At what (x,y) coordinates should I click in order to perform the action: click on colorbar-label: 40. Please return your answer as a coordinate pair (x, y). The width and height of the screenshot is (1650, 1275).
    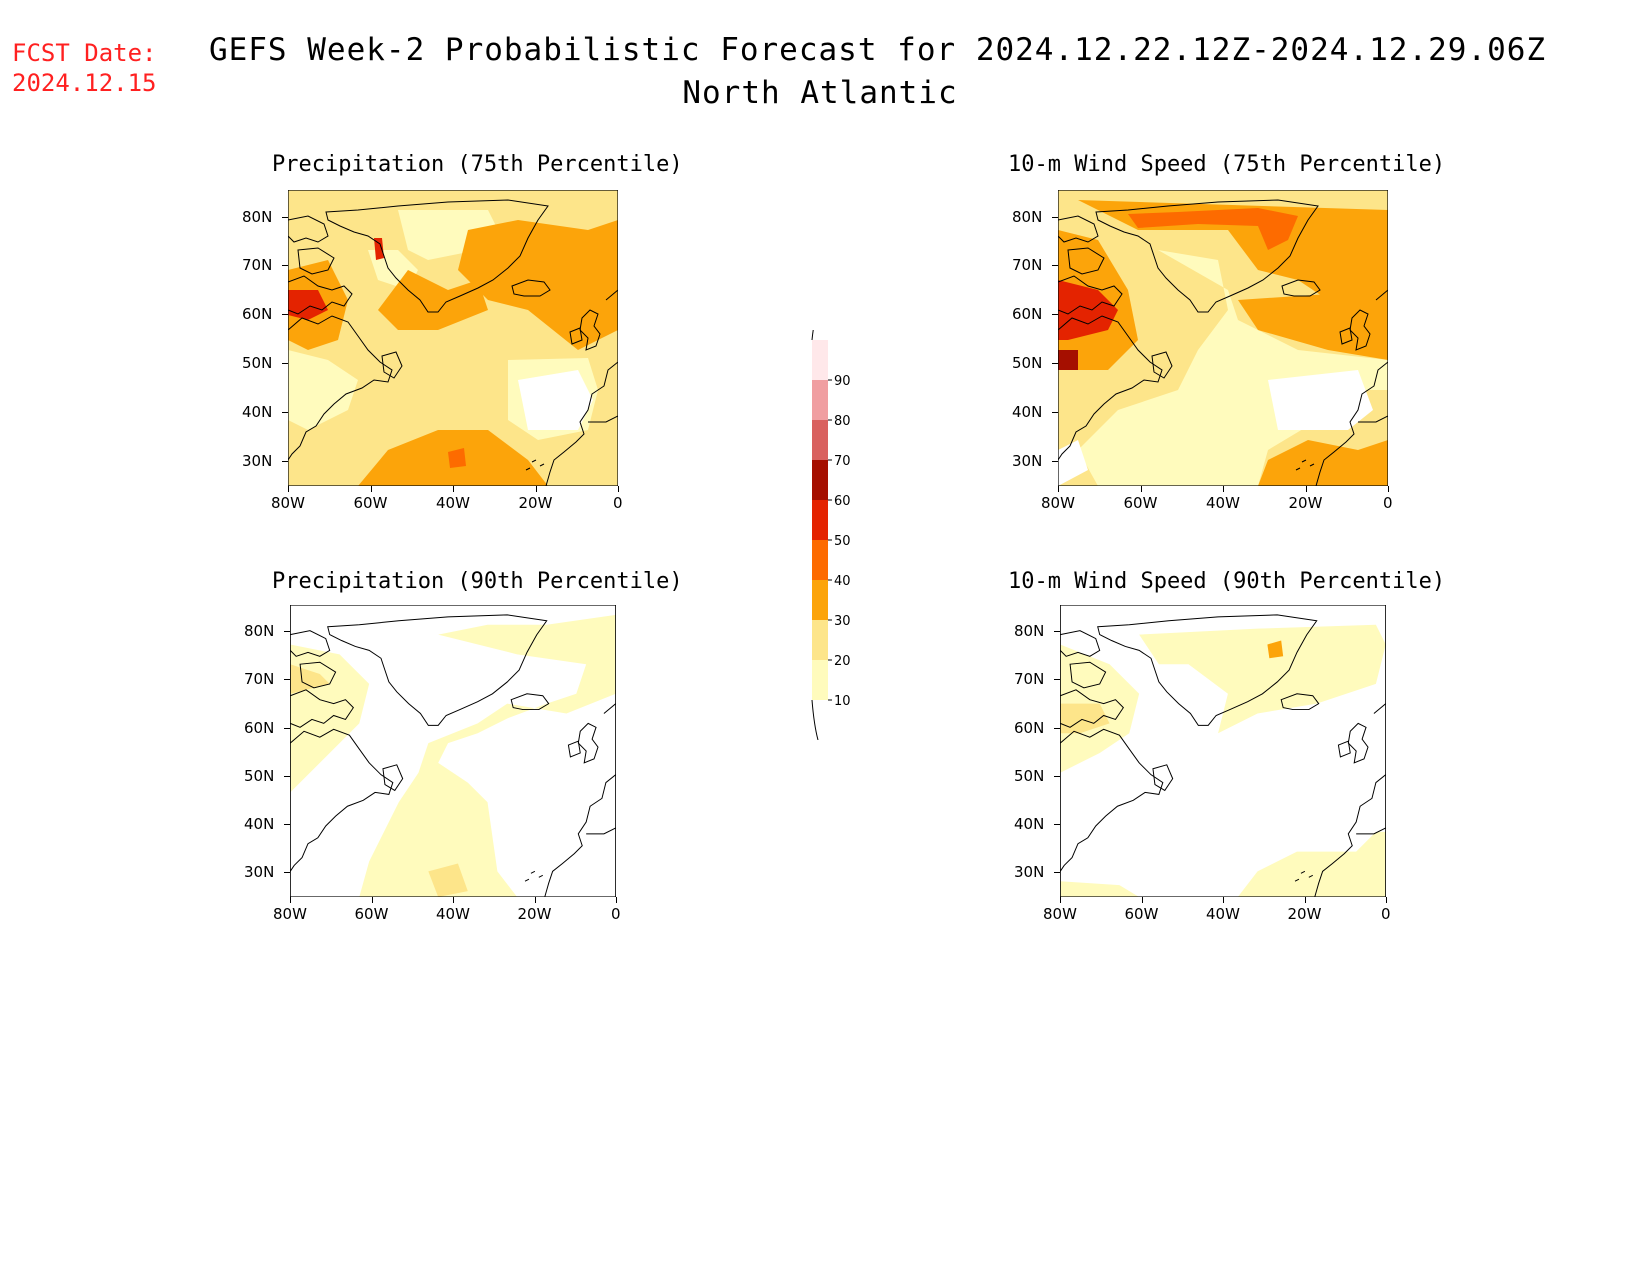
    Looking at the image, I should click on (842, 581).